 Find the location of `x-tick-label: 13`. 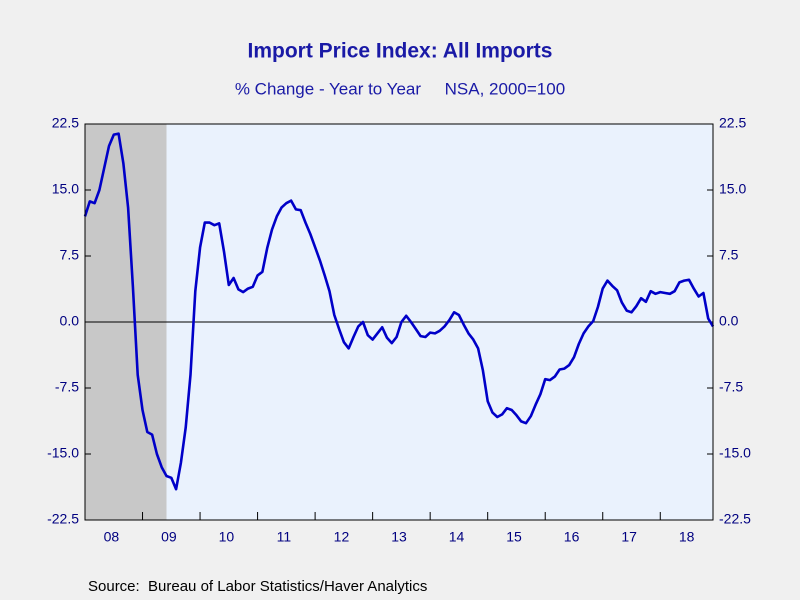

x-tick-label: 13 is located at coordinates (399, 537).